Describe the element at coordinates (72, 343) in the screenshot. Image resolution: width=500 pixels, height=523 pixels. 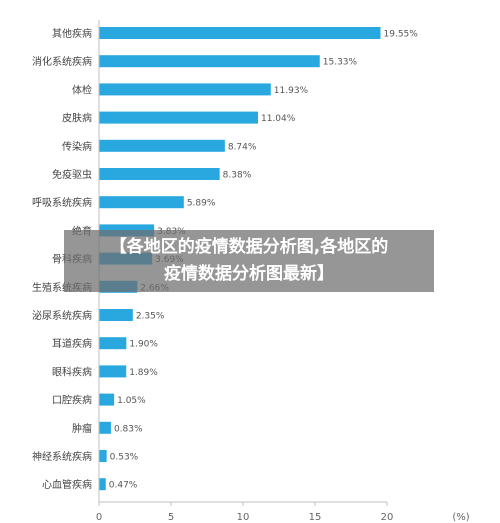
I see `category-label: 耳道疾病` at that location.